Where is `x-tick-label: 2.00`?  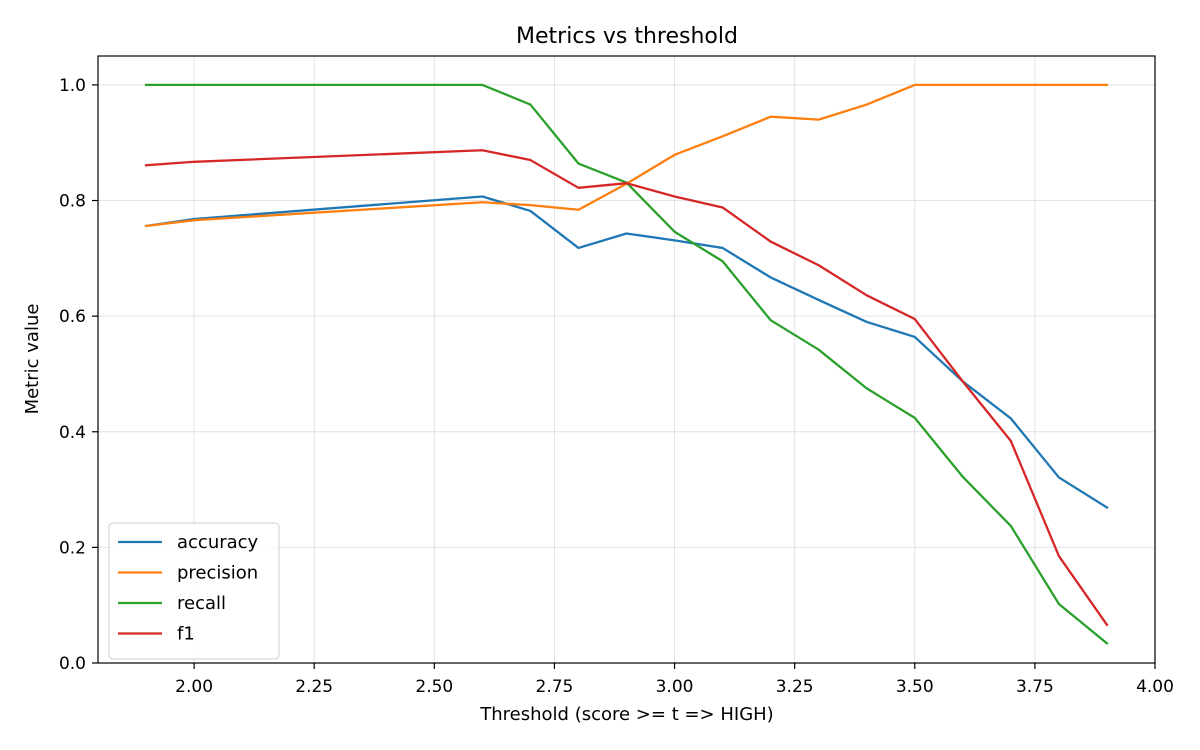
x-tick-label: 2.00 is located at coordinates (194, 687).